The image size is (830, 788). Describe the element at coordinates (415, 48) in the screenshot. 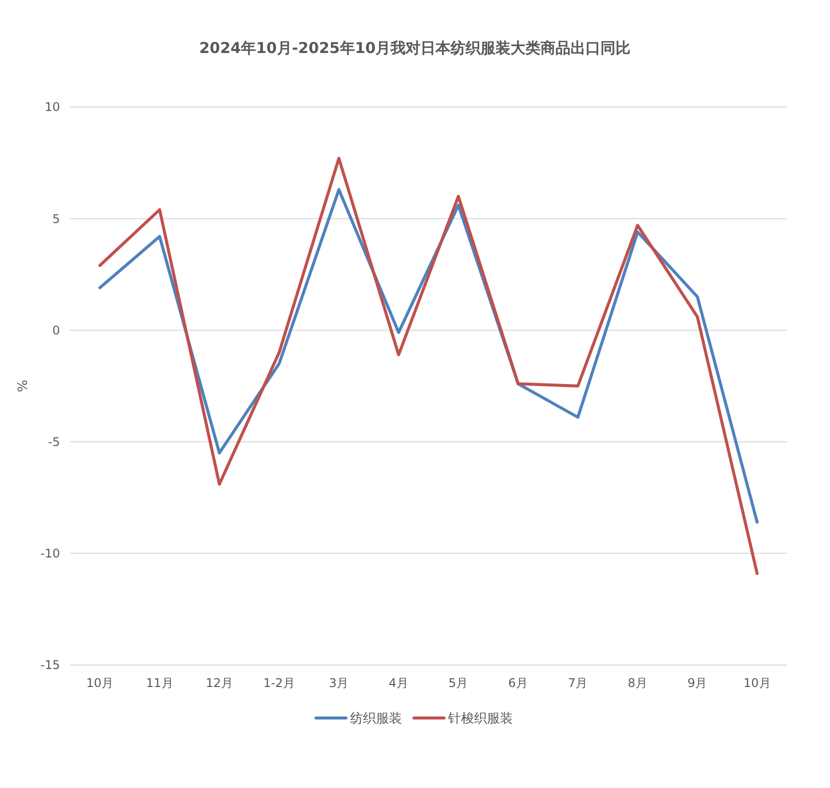

I see `chart-title: 2024年10月-2025年10月我对日本纺织服装大类商品出口同比` at that location.